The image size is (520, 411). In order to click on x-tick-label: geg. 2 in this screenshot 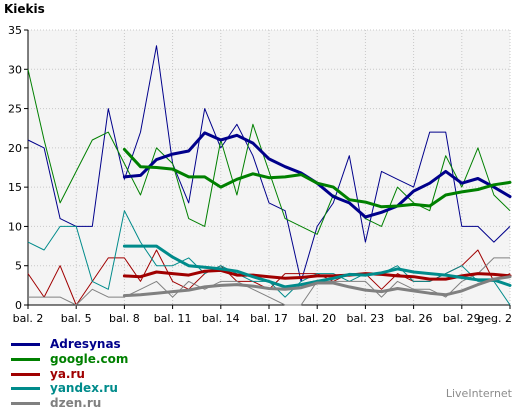, I will do `click(494, 318)`.